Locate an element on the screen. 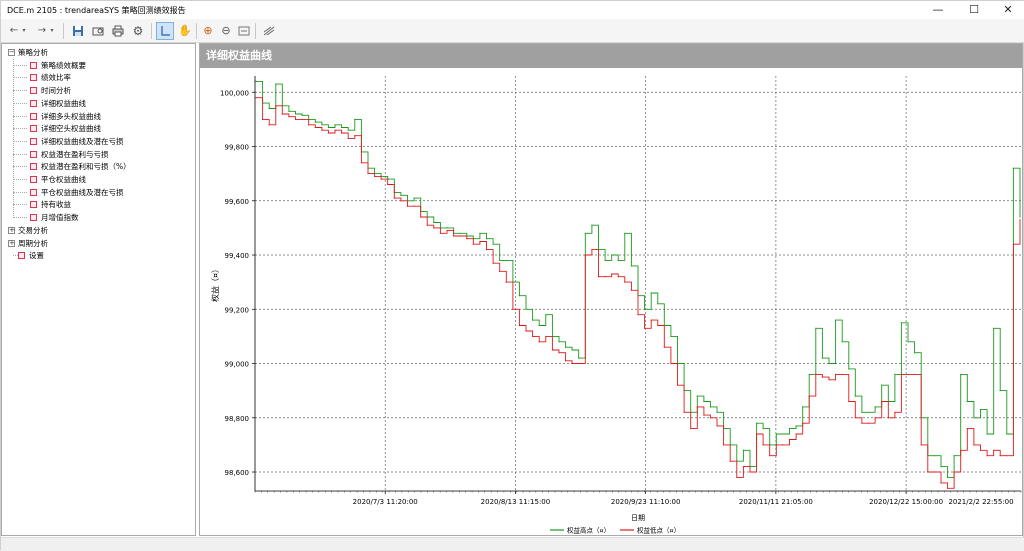 The width and height of the screenshot is (1024, 551). x-axis-label: 日期 is located at coordinates (638, 518).